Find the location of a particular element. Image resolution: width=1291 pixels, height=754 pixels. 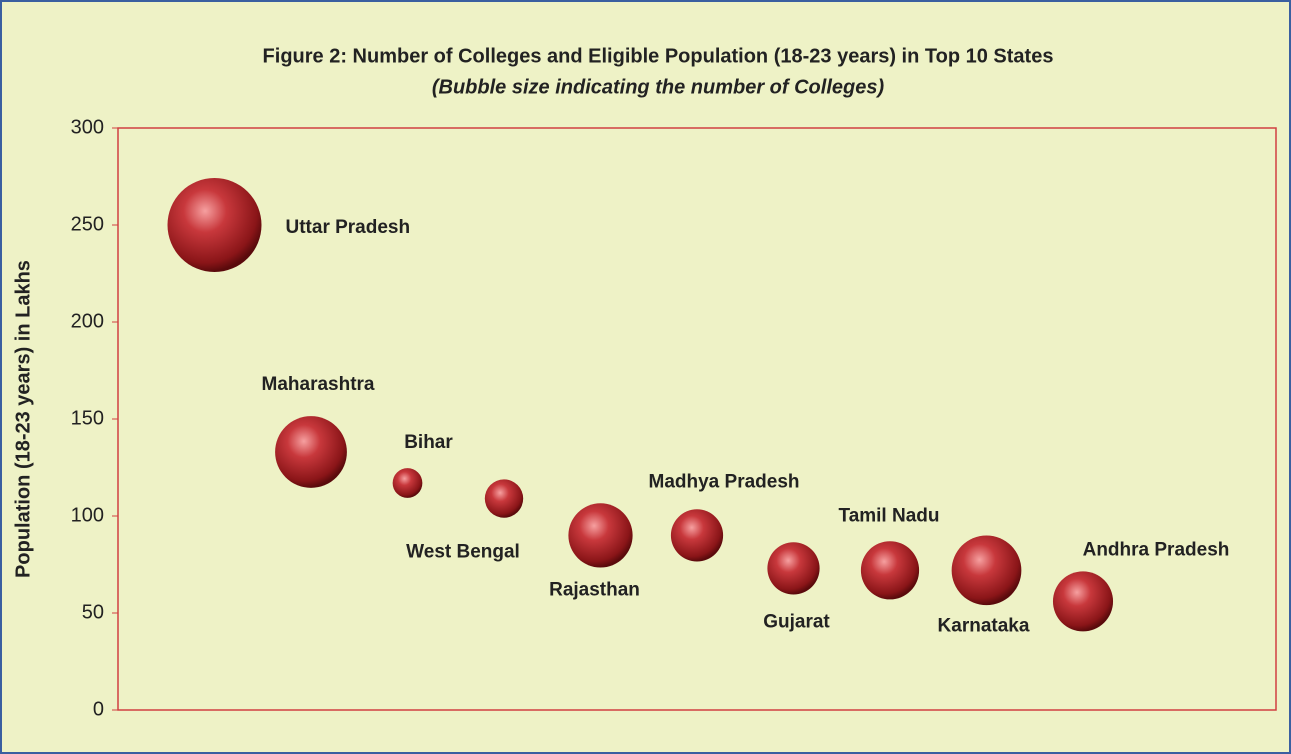

y-tick-label: 300 is located at coordinates (87, 127).